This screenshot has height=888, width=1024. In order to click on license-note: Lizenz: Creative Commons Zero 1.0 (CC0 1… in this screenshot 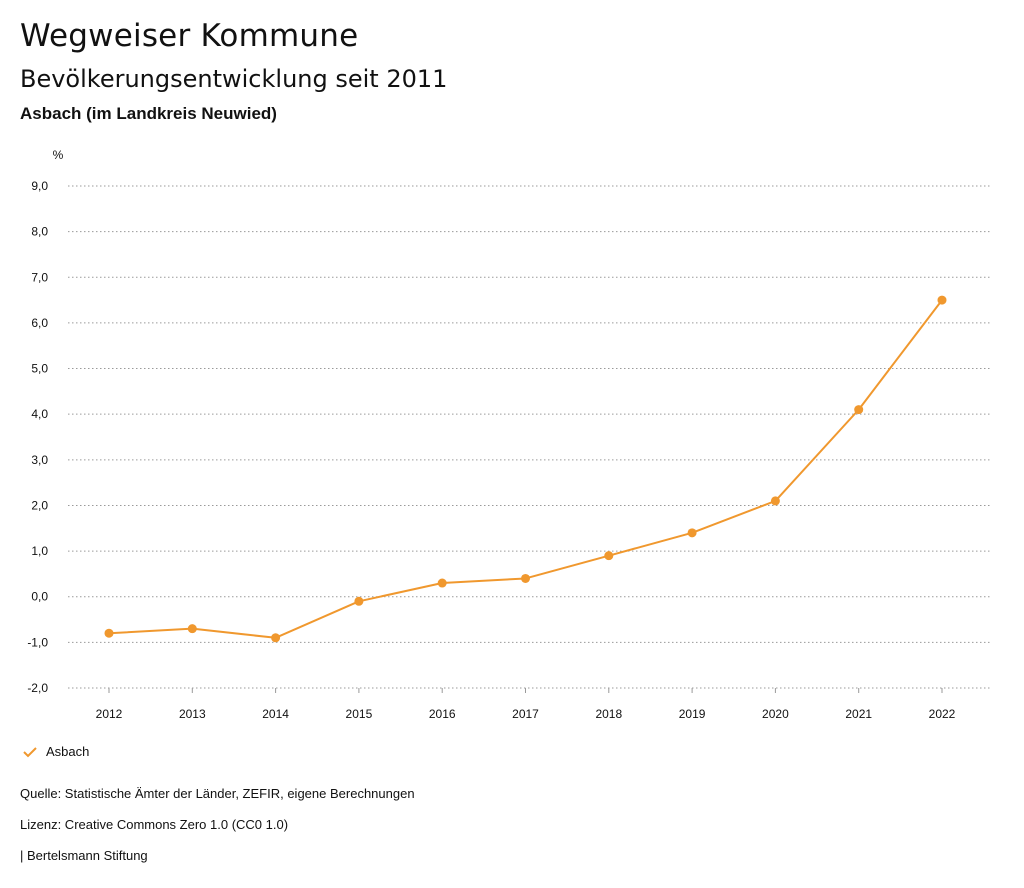, I will do `click(154, 824)`.